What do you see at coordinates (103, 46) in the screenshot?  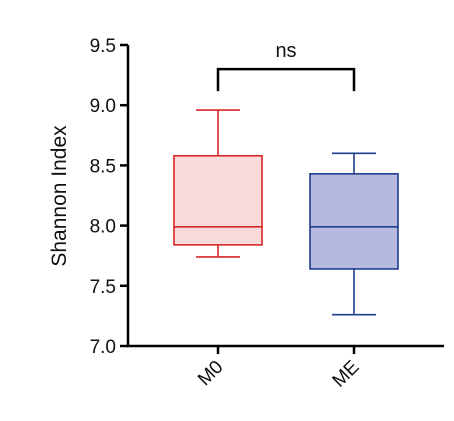 I see `y-tick-label: 9.5` at bounding box center [103, 46].